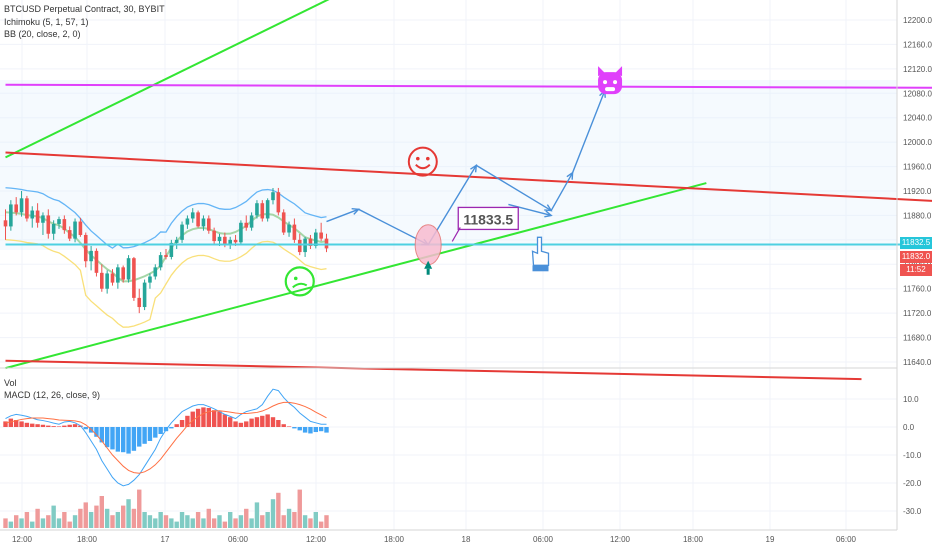 The height and width of the screenshot is (550, 932). What do you see at coordinates (917, 167) in the screenshot?
I see `price-tick-label: 11960.0` at bounding box center [917, 167].